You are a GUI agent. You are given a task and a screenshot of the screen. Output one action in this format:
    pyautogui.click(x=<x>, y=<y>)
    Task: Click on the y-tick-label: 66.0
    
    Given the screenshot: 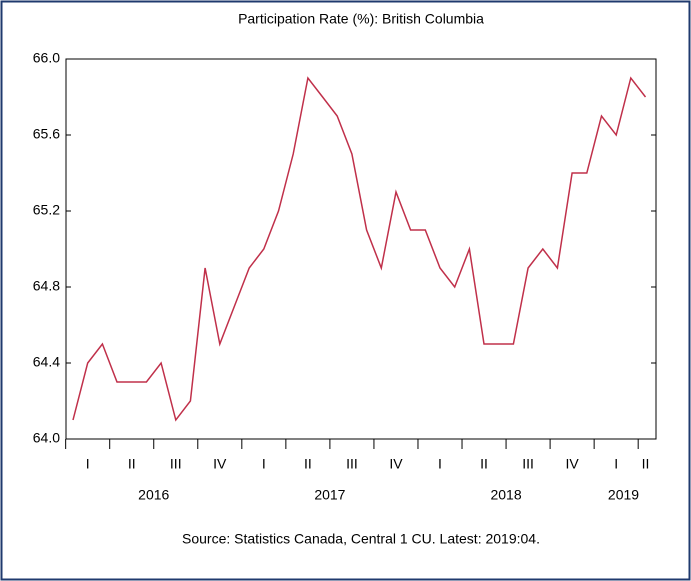 What is the action you would take?
    pyautogui.click(x=46, y=58)
    